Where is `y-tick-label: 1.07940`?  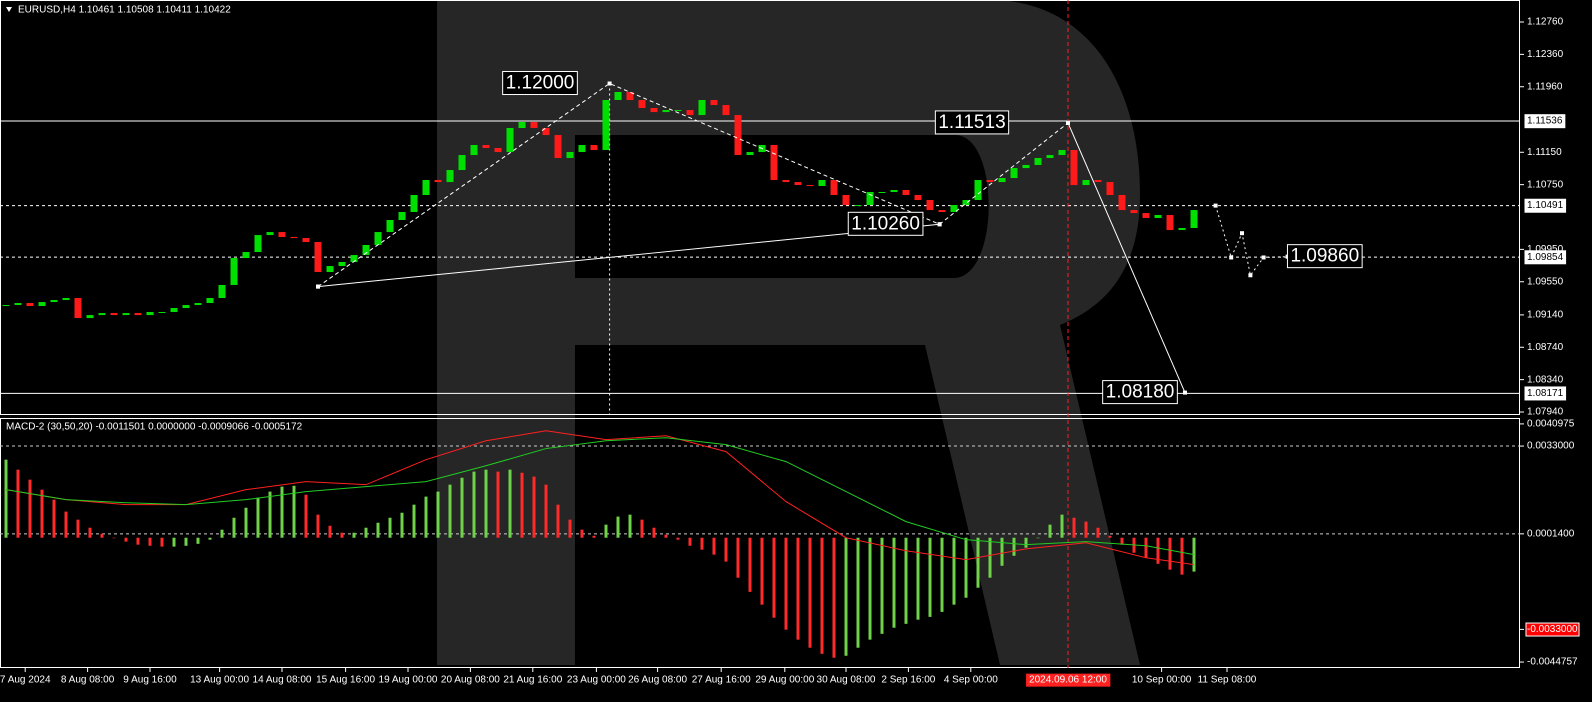
y-tick-label: 1.07940 is located at coordinates (1545, 412).